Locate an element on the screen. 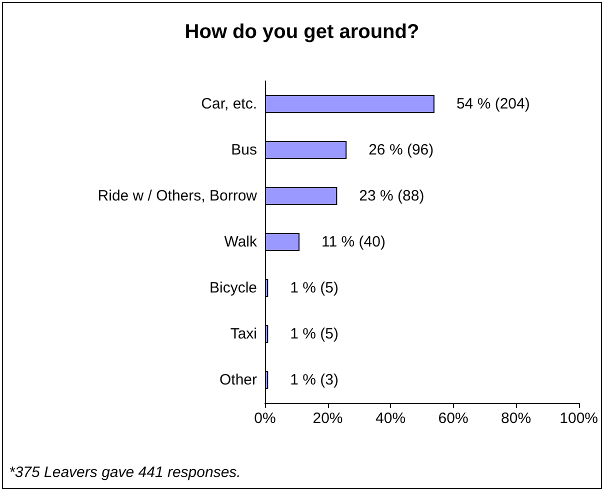 The image size is (606, 493). x-tick-label: 40% is located at coordinates (391, 418).